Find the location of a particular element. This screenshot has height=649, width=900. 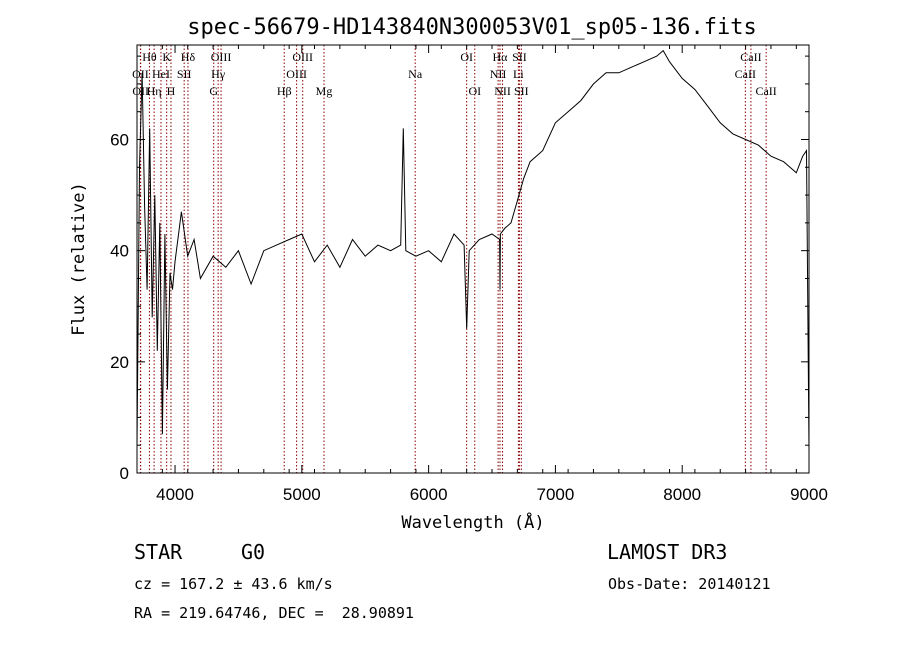

x-tick-label: 8000 is located at coordinates (682, 494).